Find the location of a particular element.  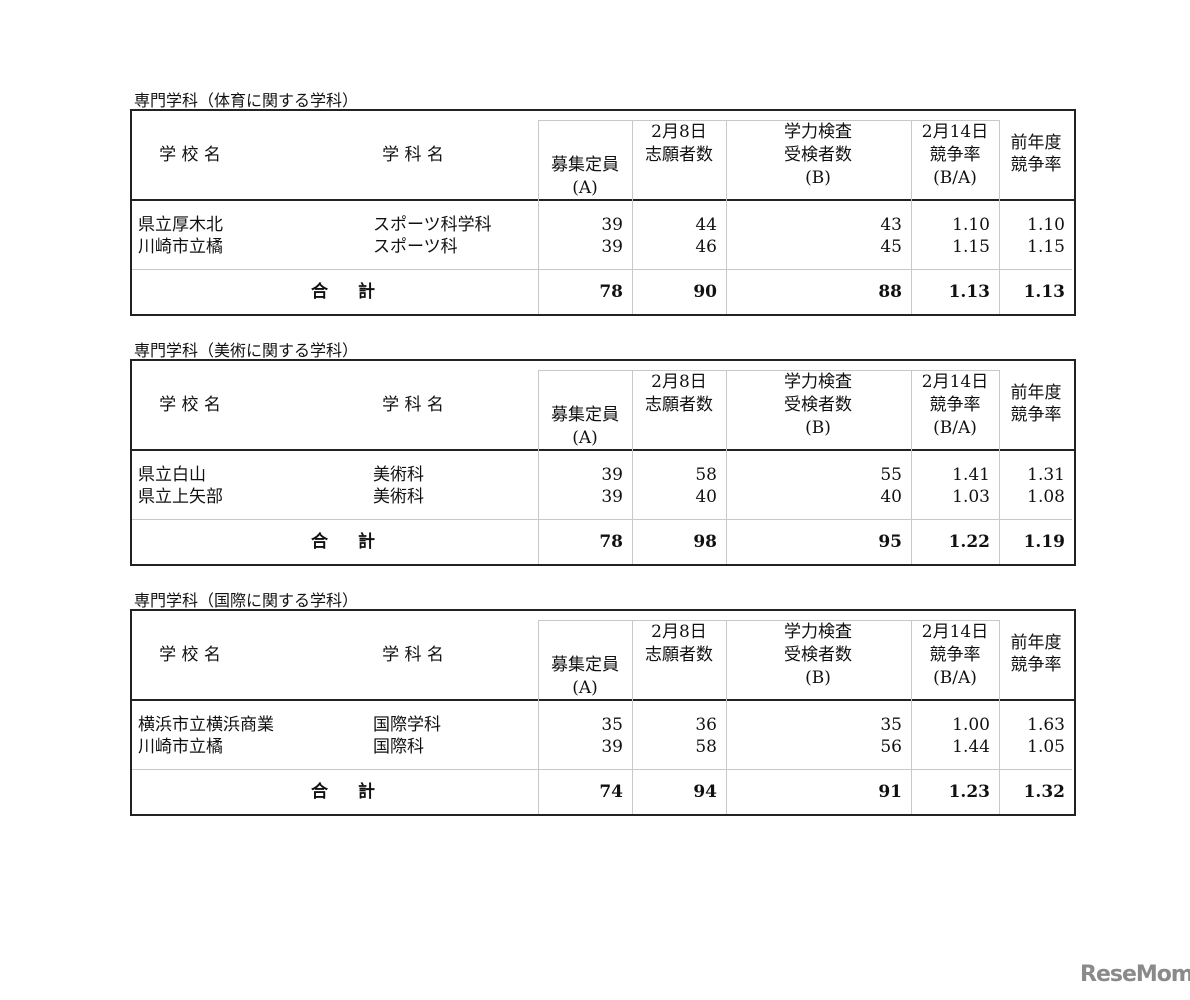

total-applicants: 98 is located at coordinates (705, 542).